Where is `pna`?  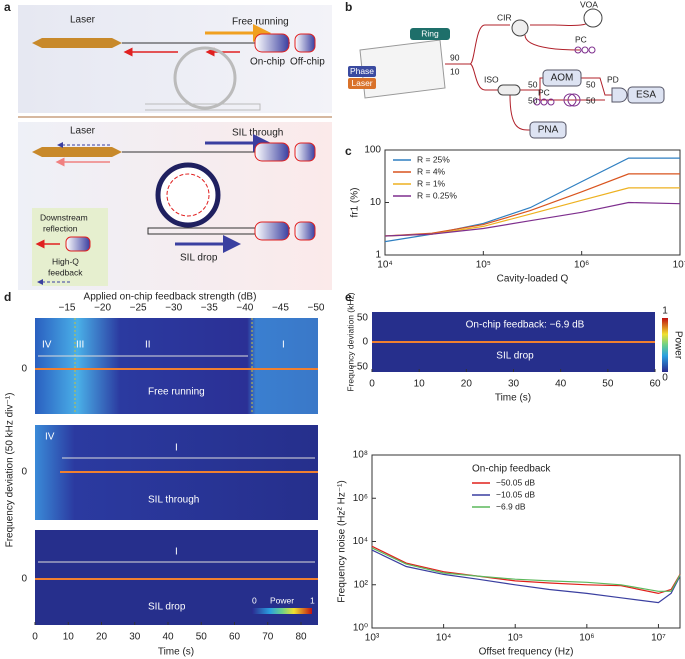 pna is located at coordinates (548, 130).